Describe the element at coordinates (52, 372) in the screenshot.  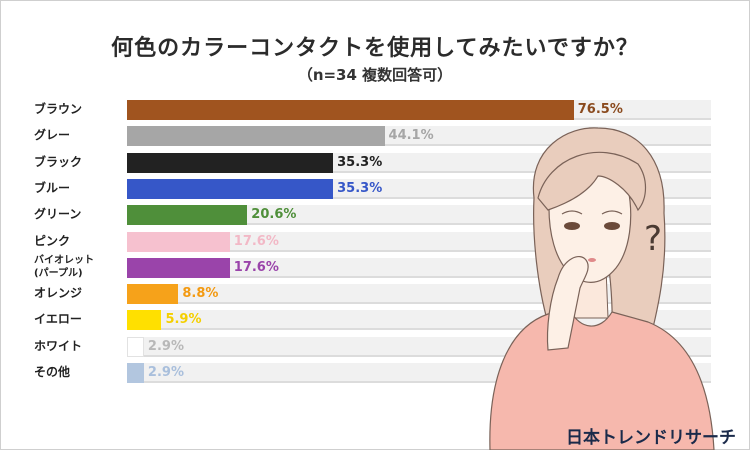
I see `category-label: その他` at that location.